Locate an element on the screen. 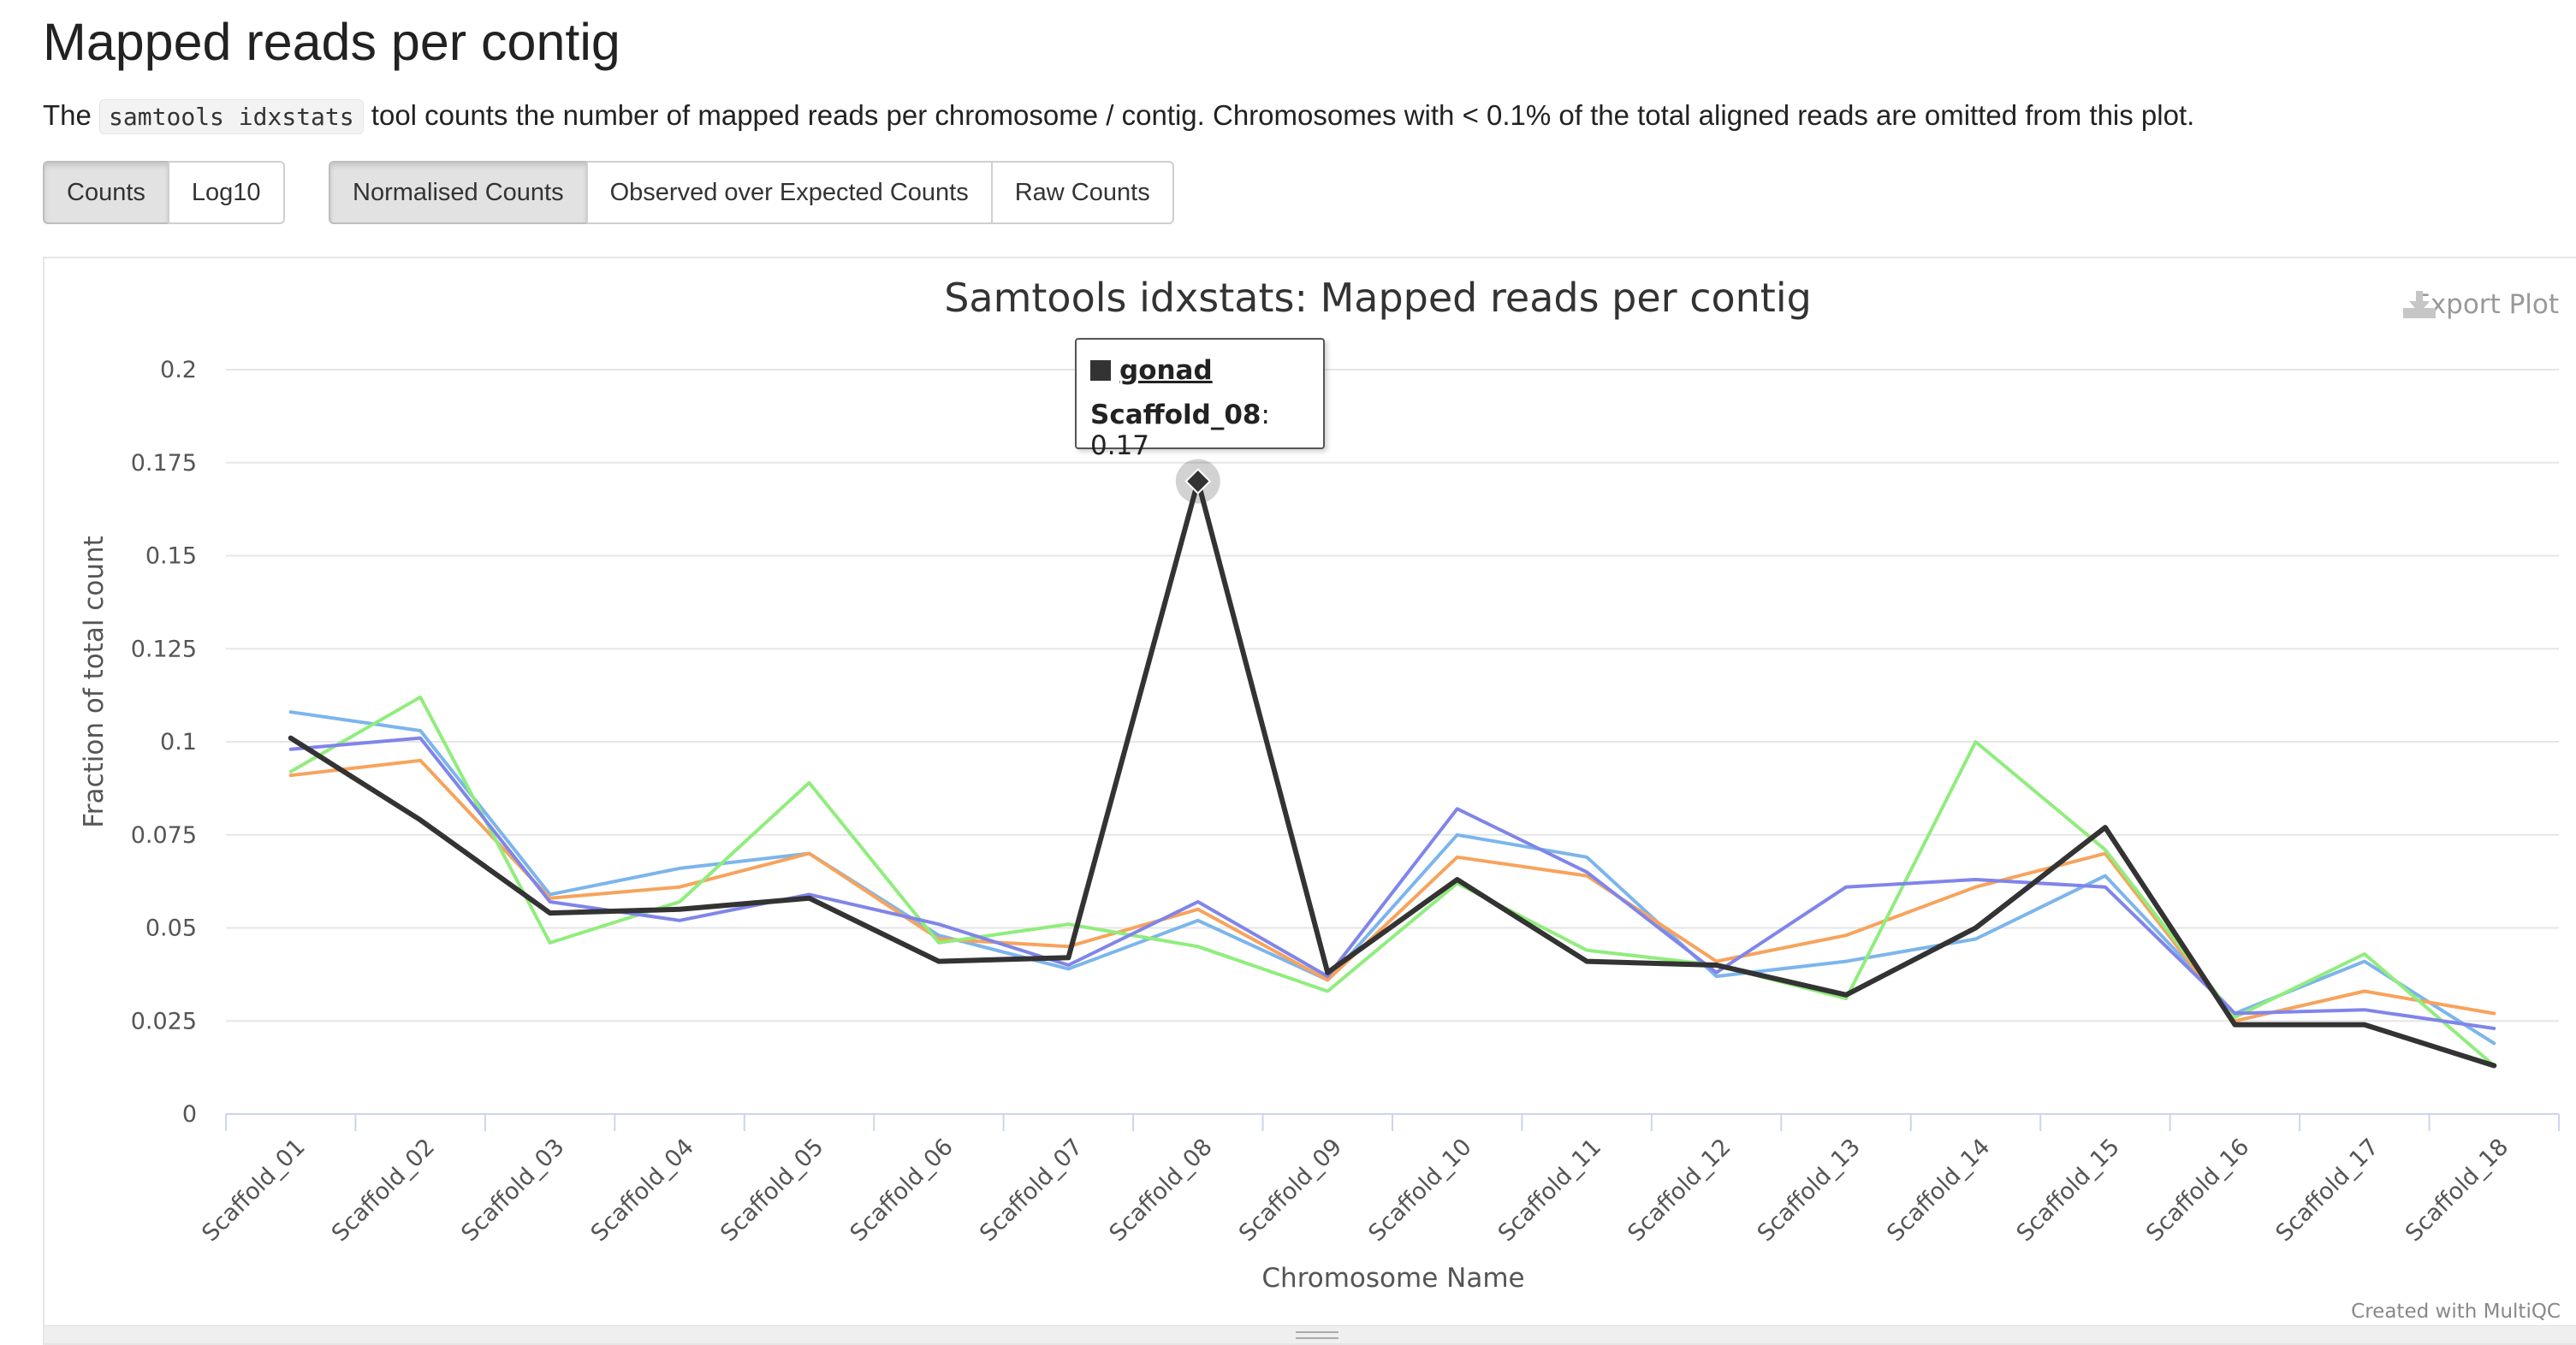 This screenshot has width=2576, height=1345. x-tick-label: Scaffold_12 is located at coordinates (1679, 1190).